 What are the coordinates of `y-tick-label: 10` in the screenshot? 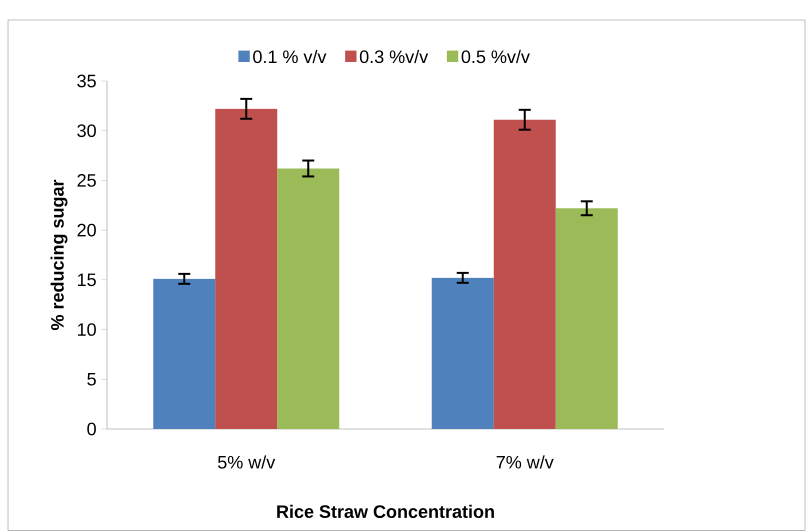 It's located at (87, 329).